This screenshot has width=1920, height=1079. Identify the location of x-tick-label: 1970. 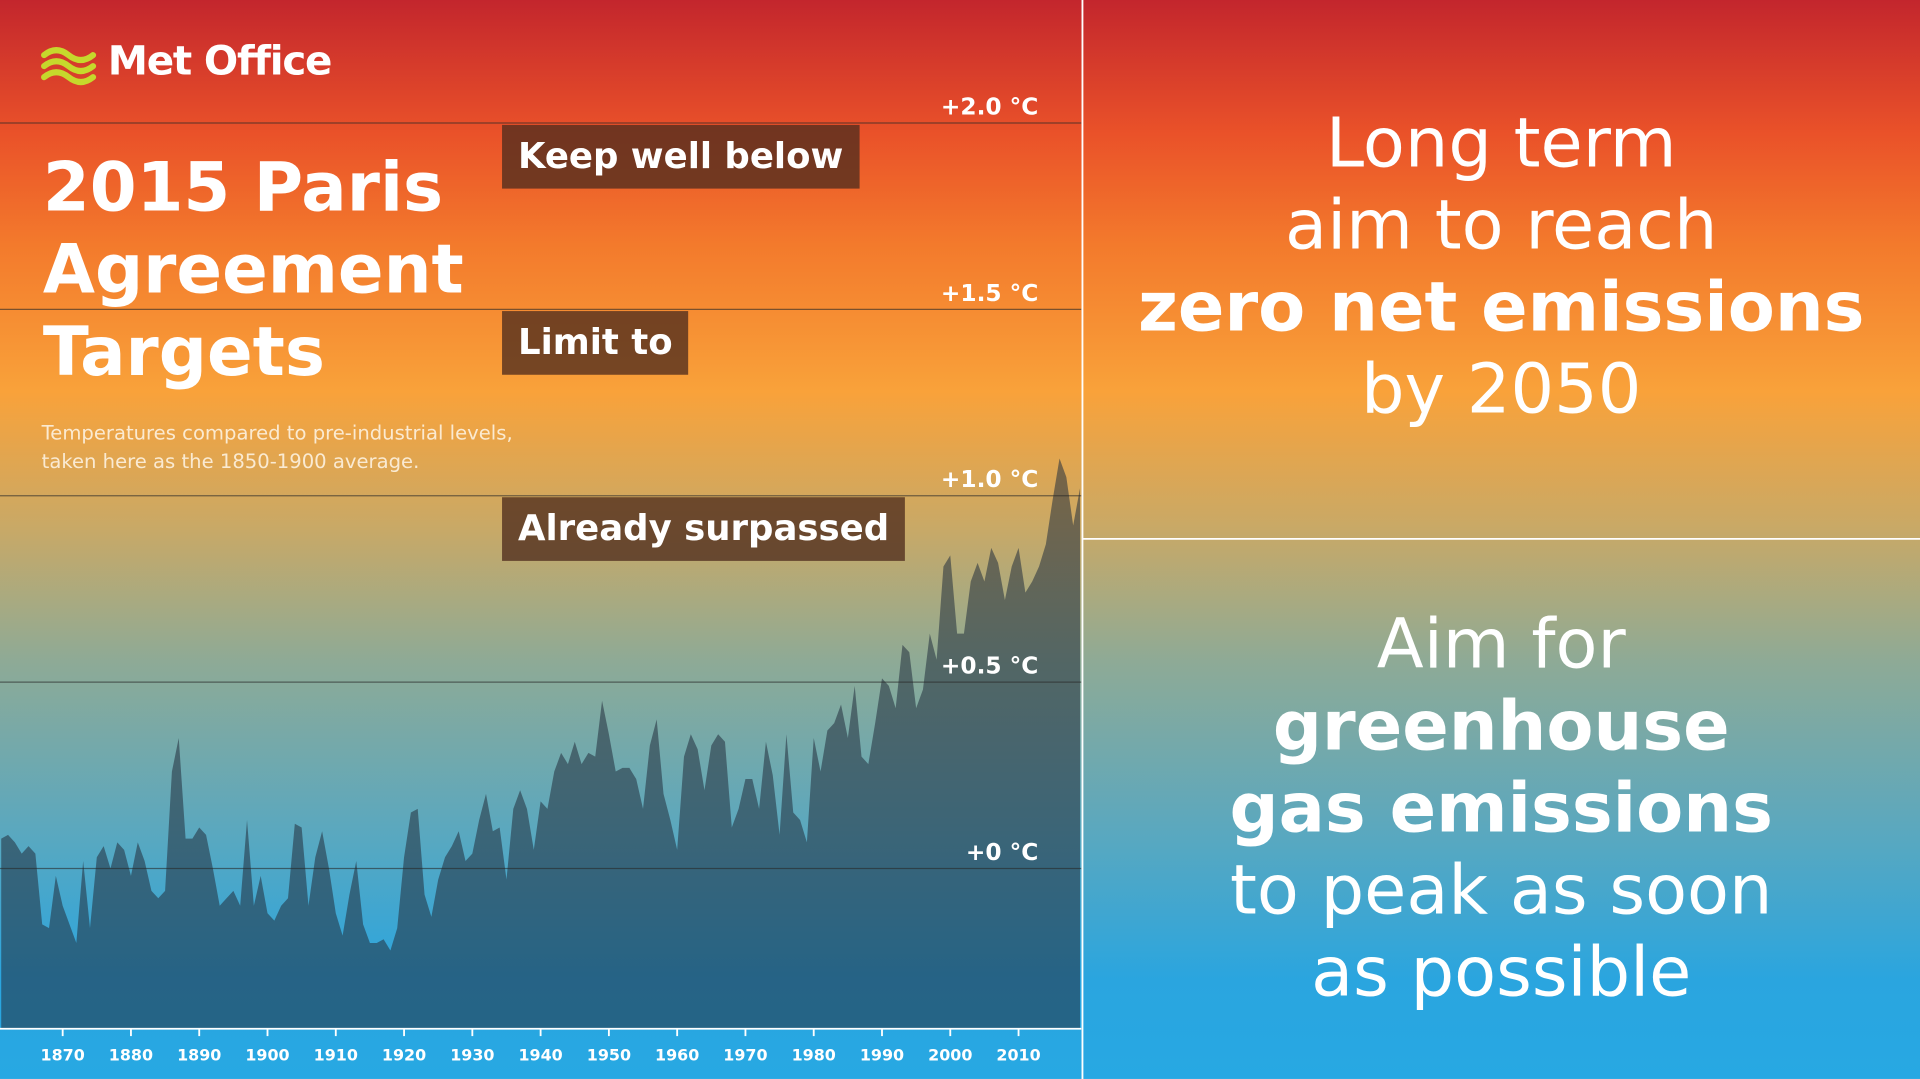
(745, 1055).